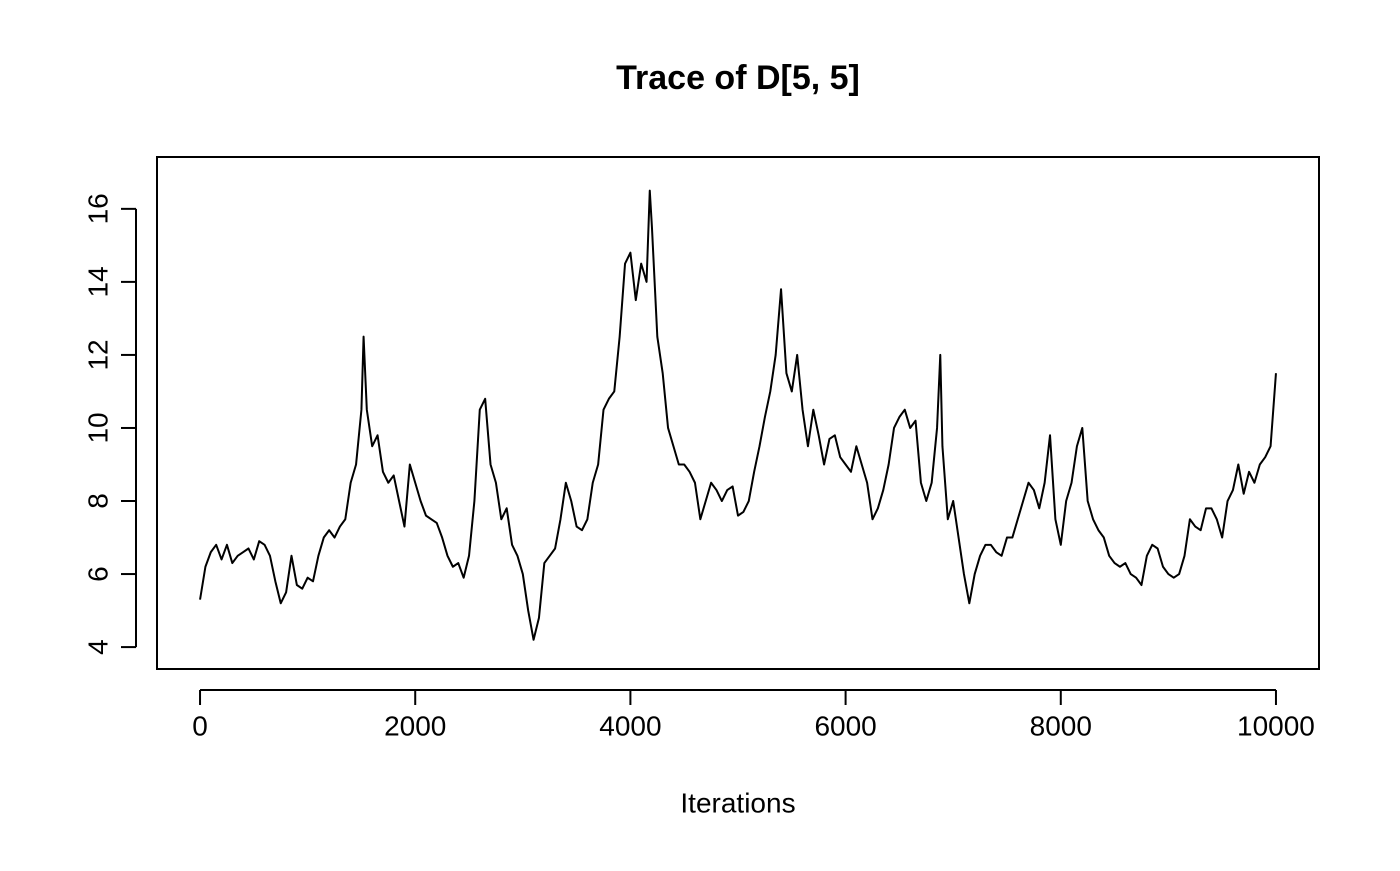 This screenshot has height=871, width=1400. What do you see at coordinates (630, 725) in the screenshot?
I see `x-tick-label: 4000` at bounding box center [630, 725].